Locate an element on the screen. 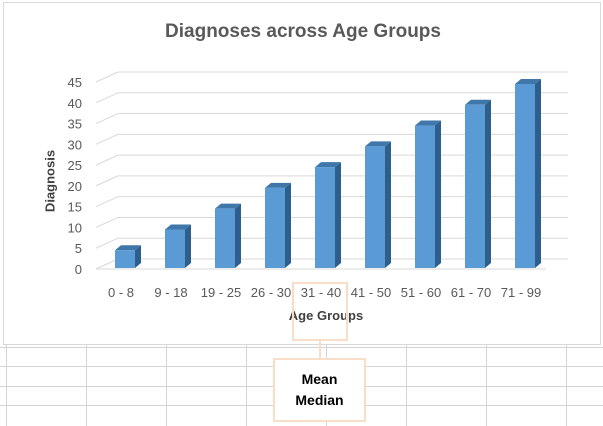  callout-pointer-box is located at coordinates (320, 311).